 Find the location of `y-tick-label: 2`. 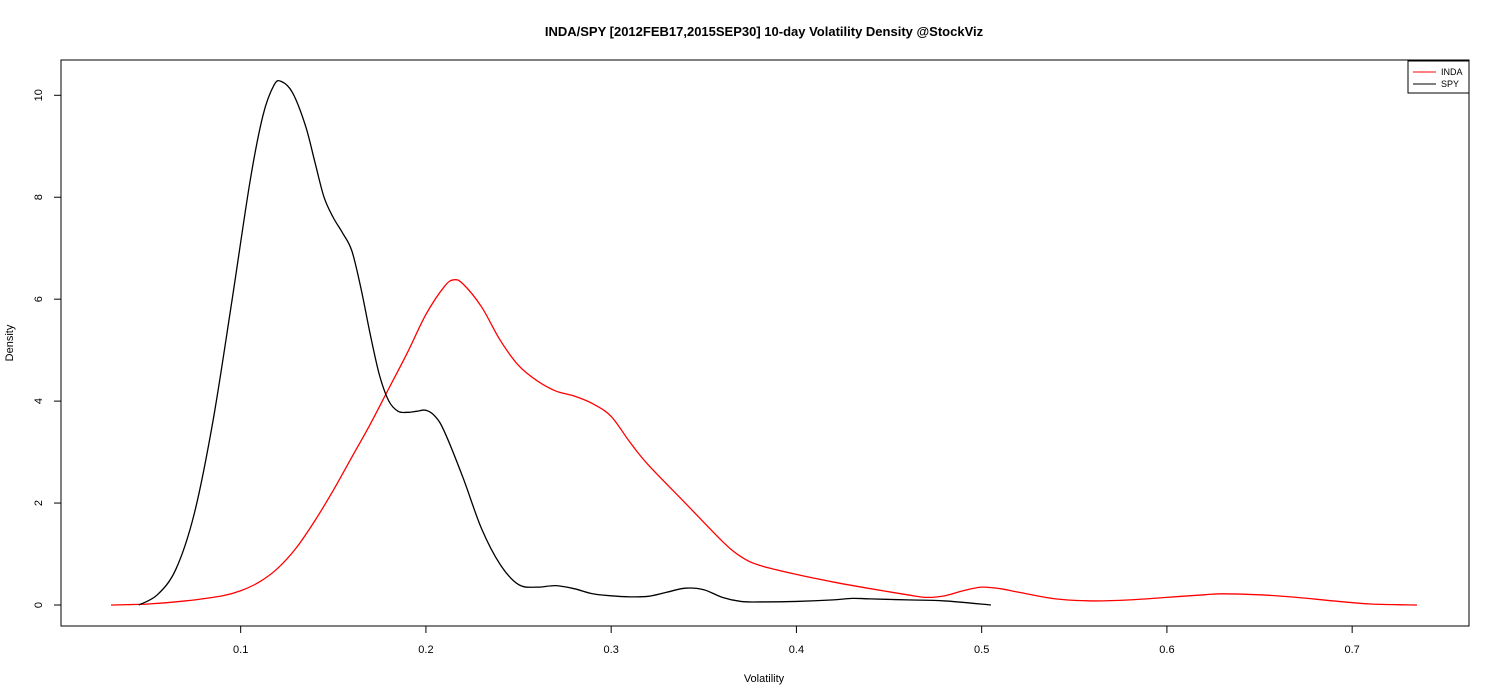

y-tick-label: 2 is located at coordinates (39, 503).